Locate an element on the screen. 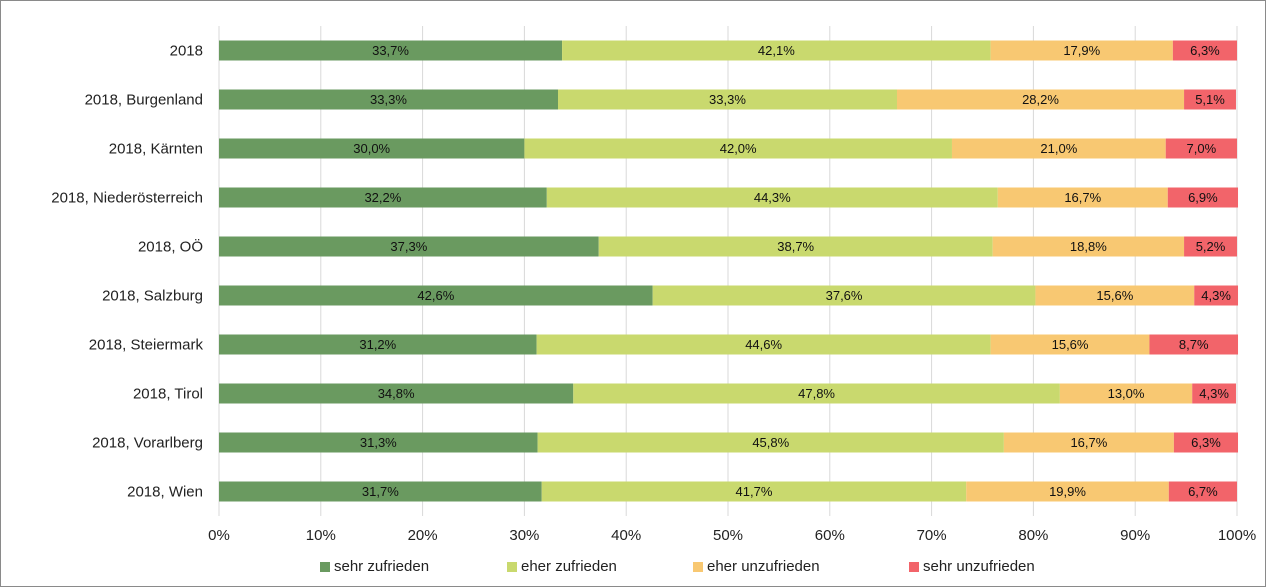  data-label: 8,7% is located at coordinates (1194, 344).